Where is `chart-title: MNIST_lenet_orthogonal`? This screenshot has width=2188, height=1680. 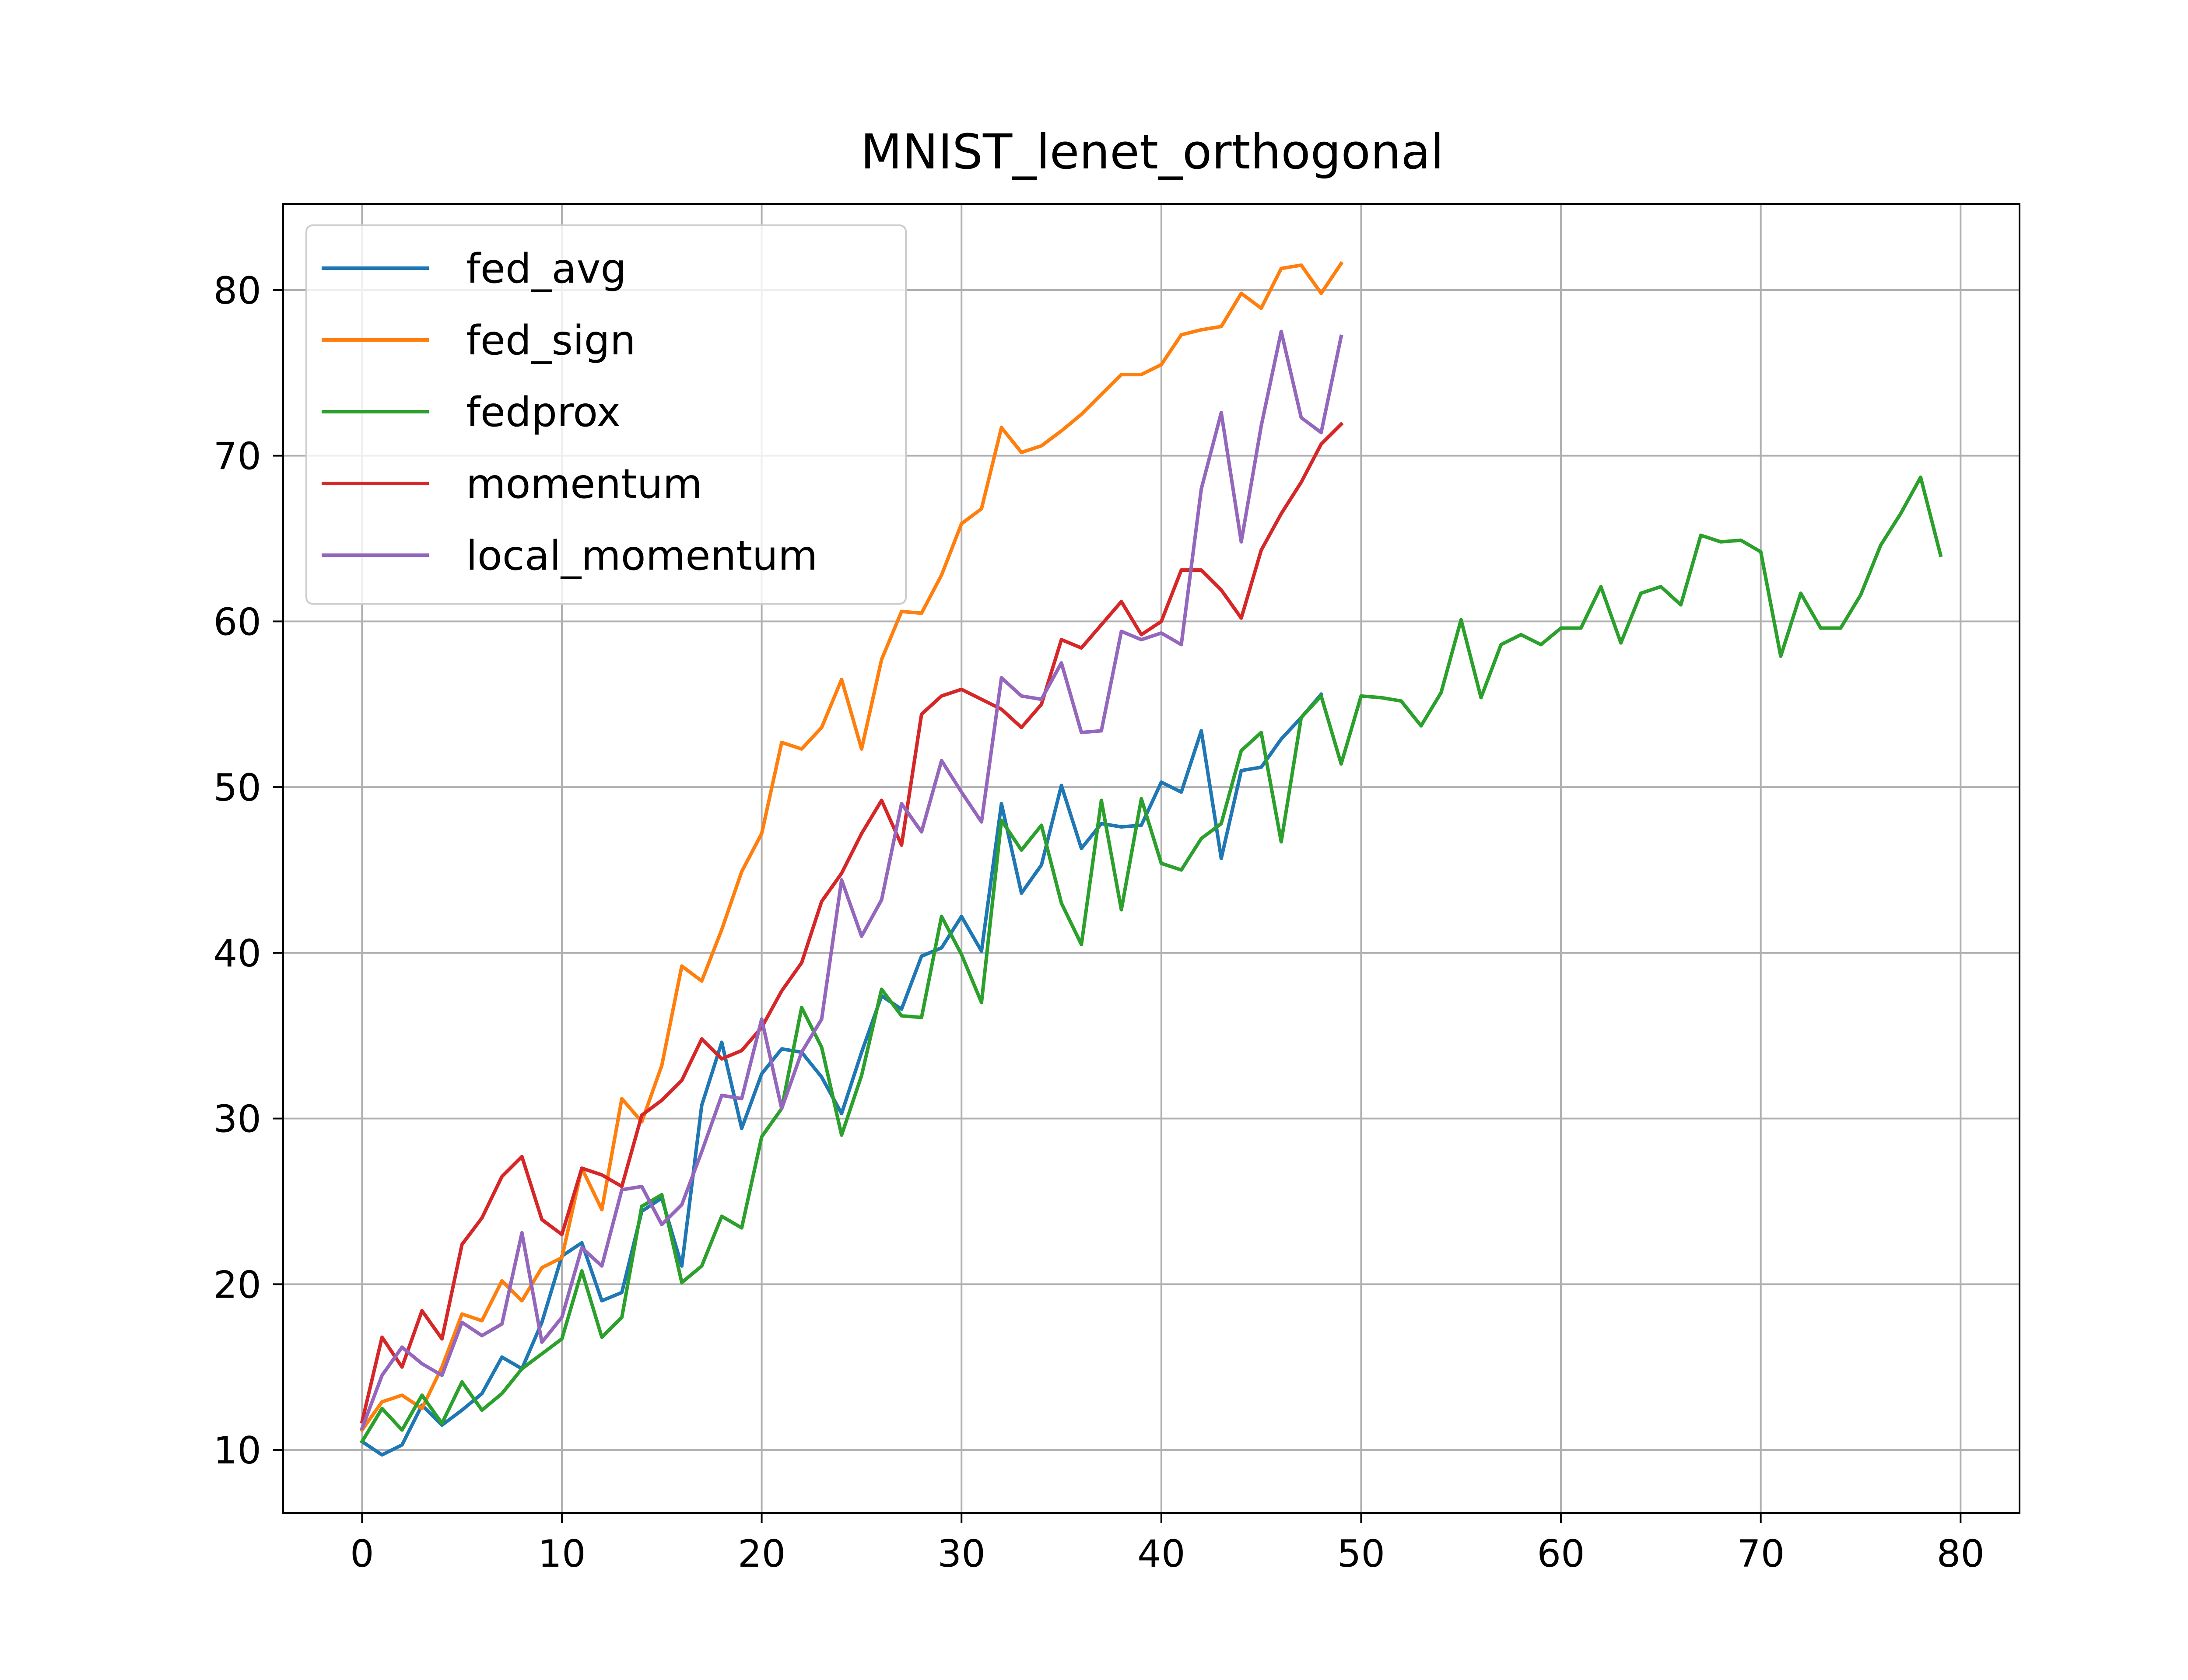
chart-title: MNIST_lenet_orthogonal is located at coordinates (1152, 152).